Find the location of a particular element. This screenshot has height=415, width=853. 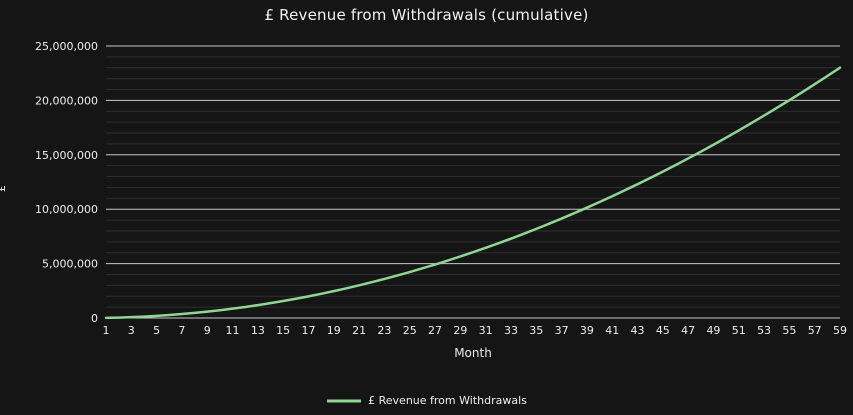

x-tick-label: 57 is located at coordinates (815, 330).